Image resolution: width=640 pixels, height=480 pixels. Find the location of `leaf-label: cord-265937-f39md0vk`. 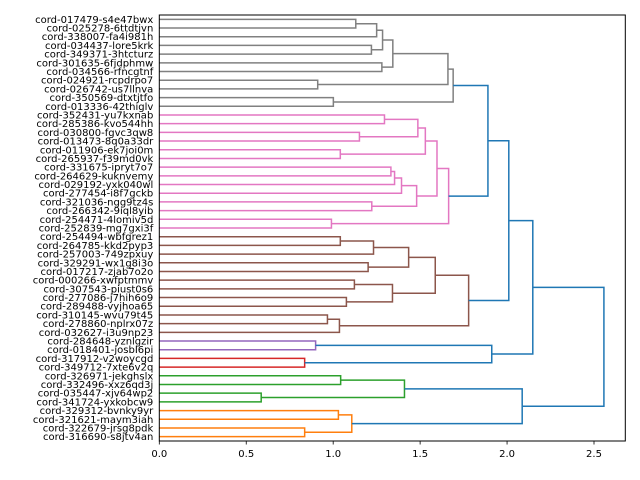

leaf-label: cord-265937-f39md0vk is located at coordinates (95, 159).